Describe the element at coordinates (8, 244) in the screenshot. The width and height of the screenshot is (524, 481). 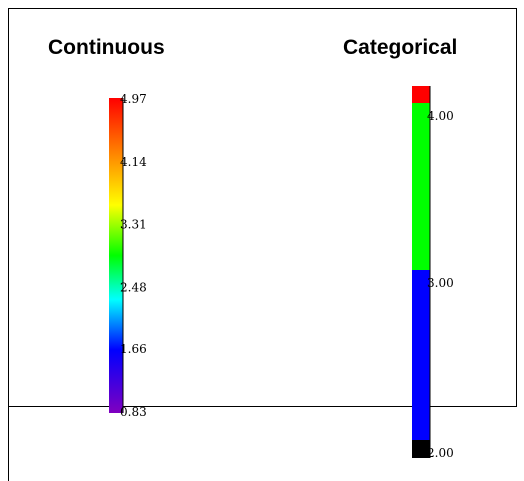
I see `frame-left-border` at that location.